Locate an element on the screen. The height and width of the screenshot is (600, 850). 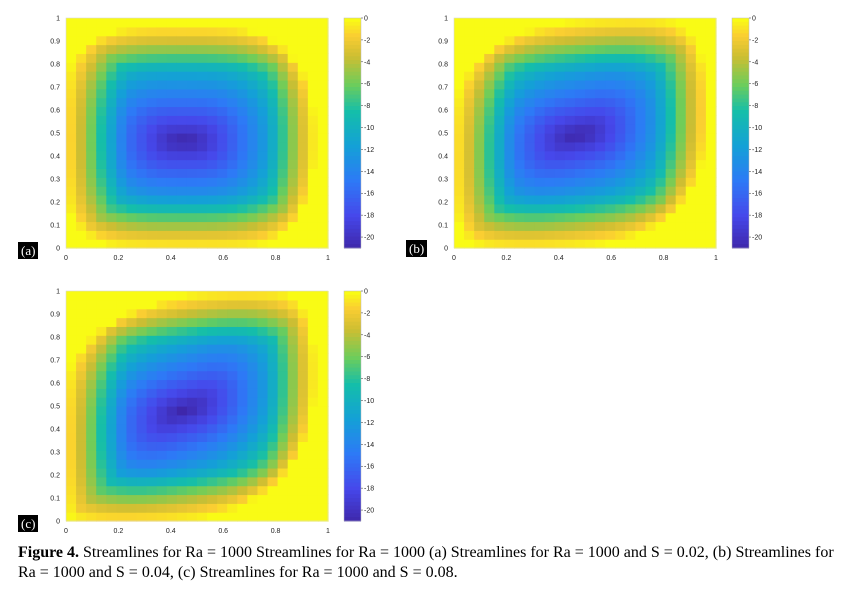
colorbar-tick-label: -12 is located at coordinates (369, 150).